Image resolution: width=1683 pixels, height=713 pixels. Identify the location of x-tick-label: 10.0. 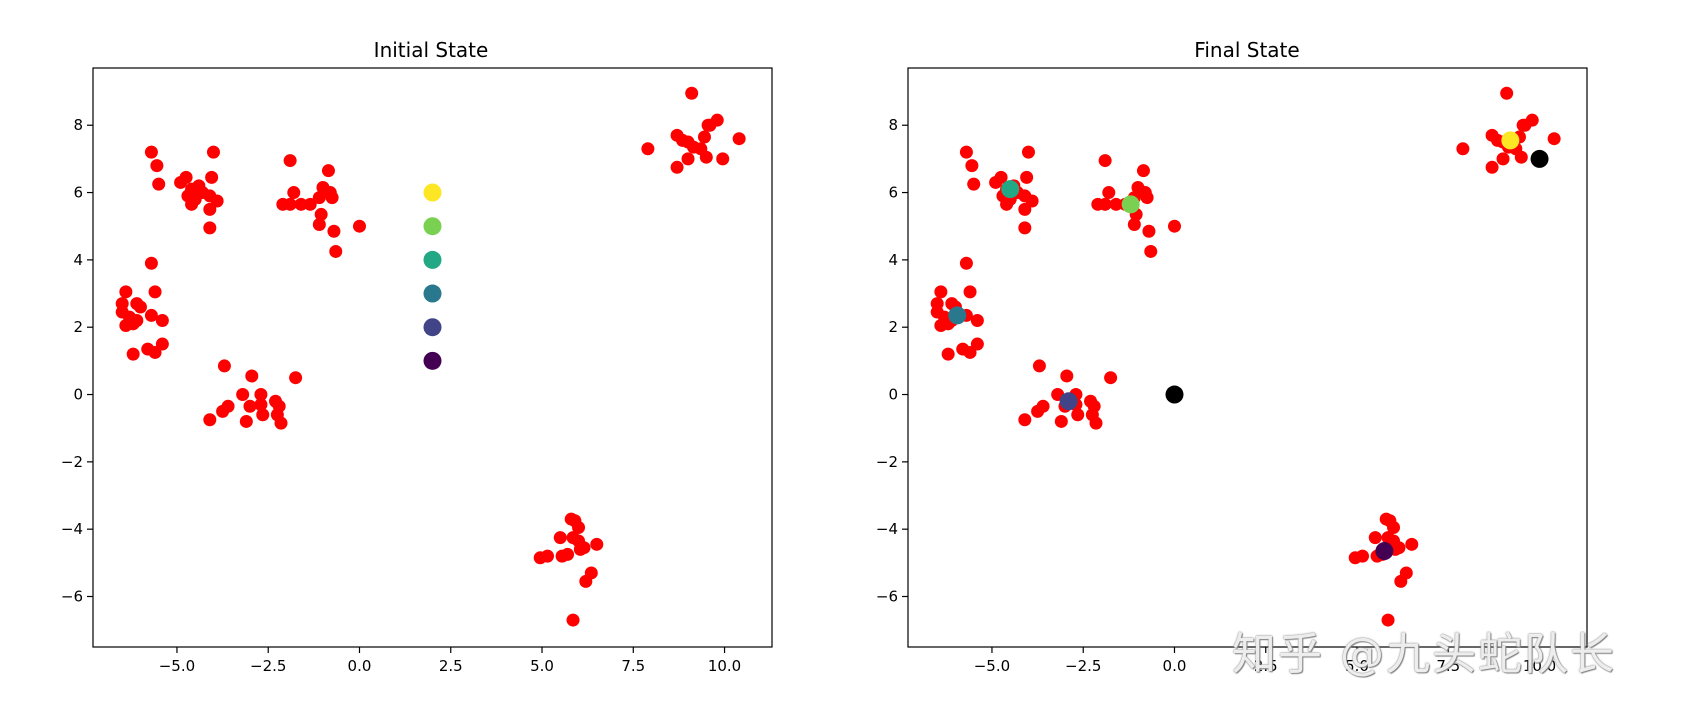
(724, 666).